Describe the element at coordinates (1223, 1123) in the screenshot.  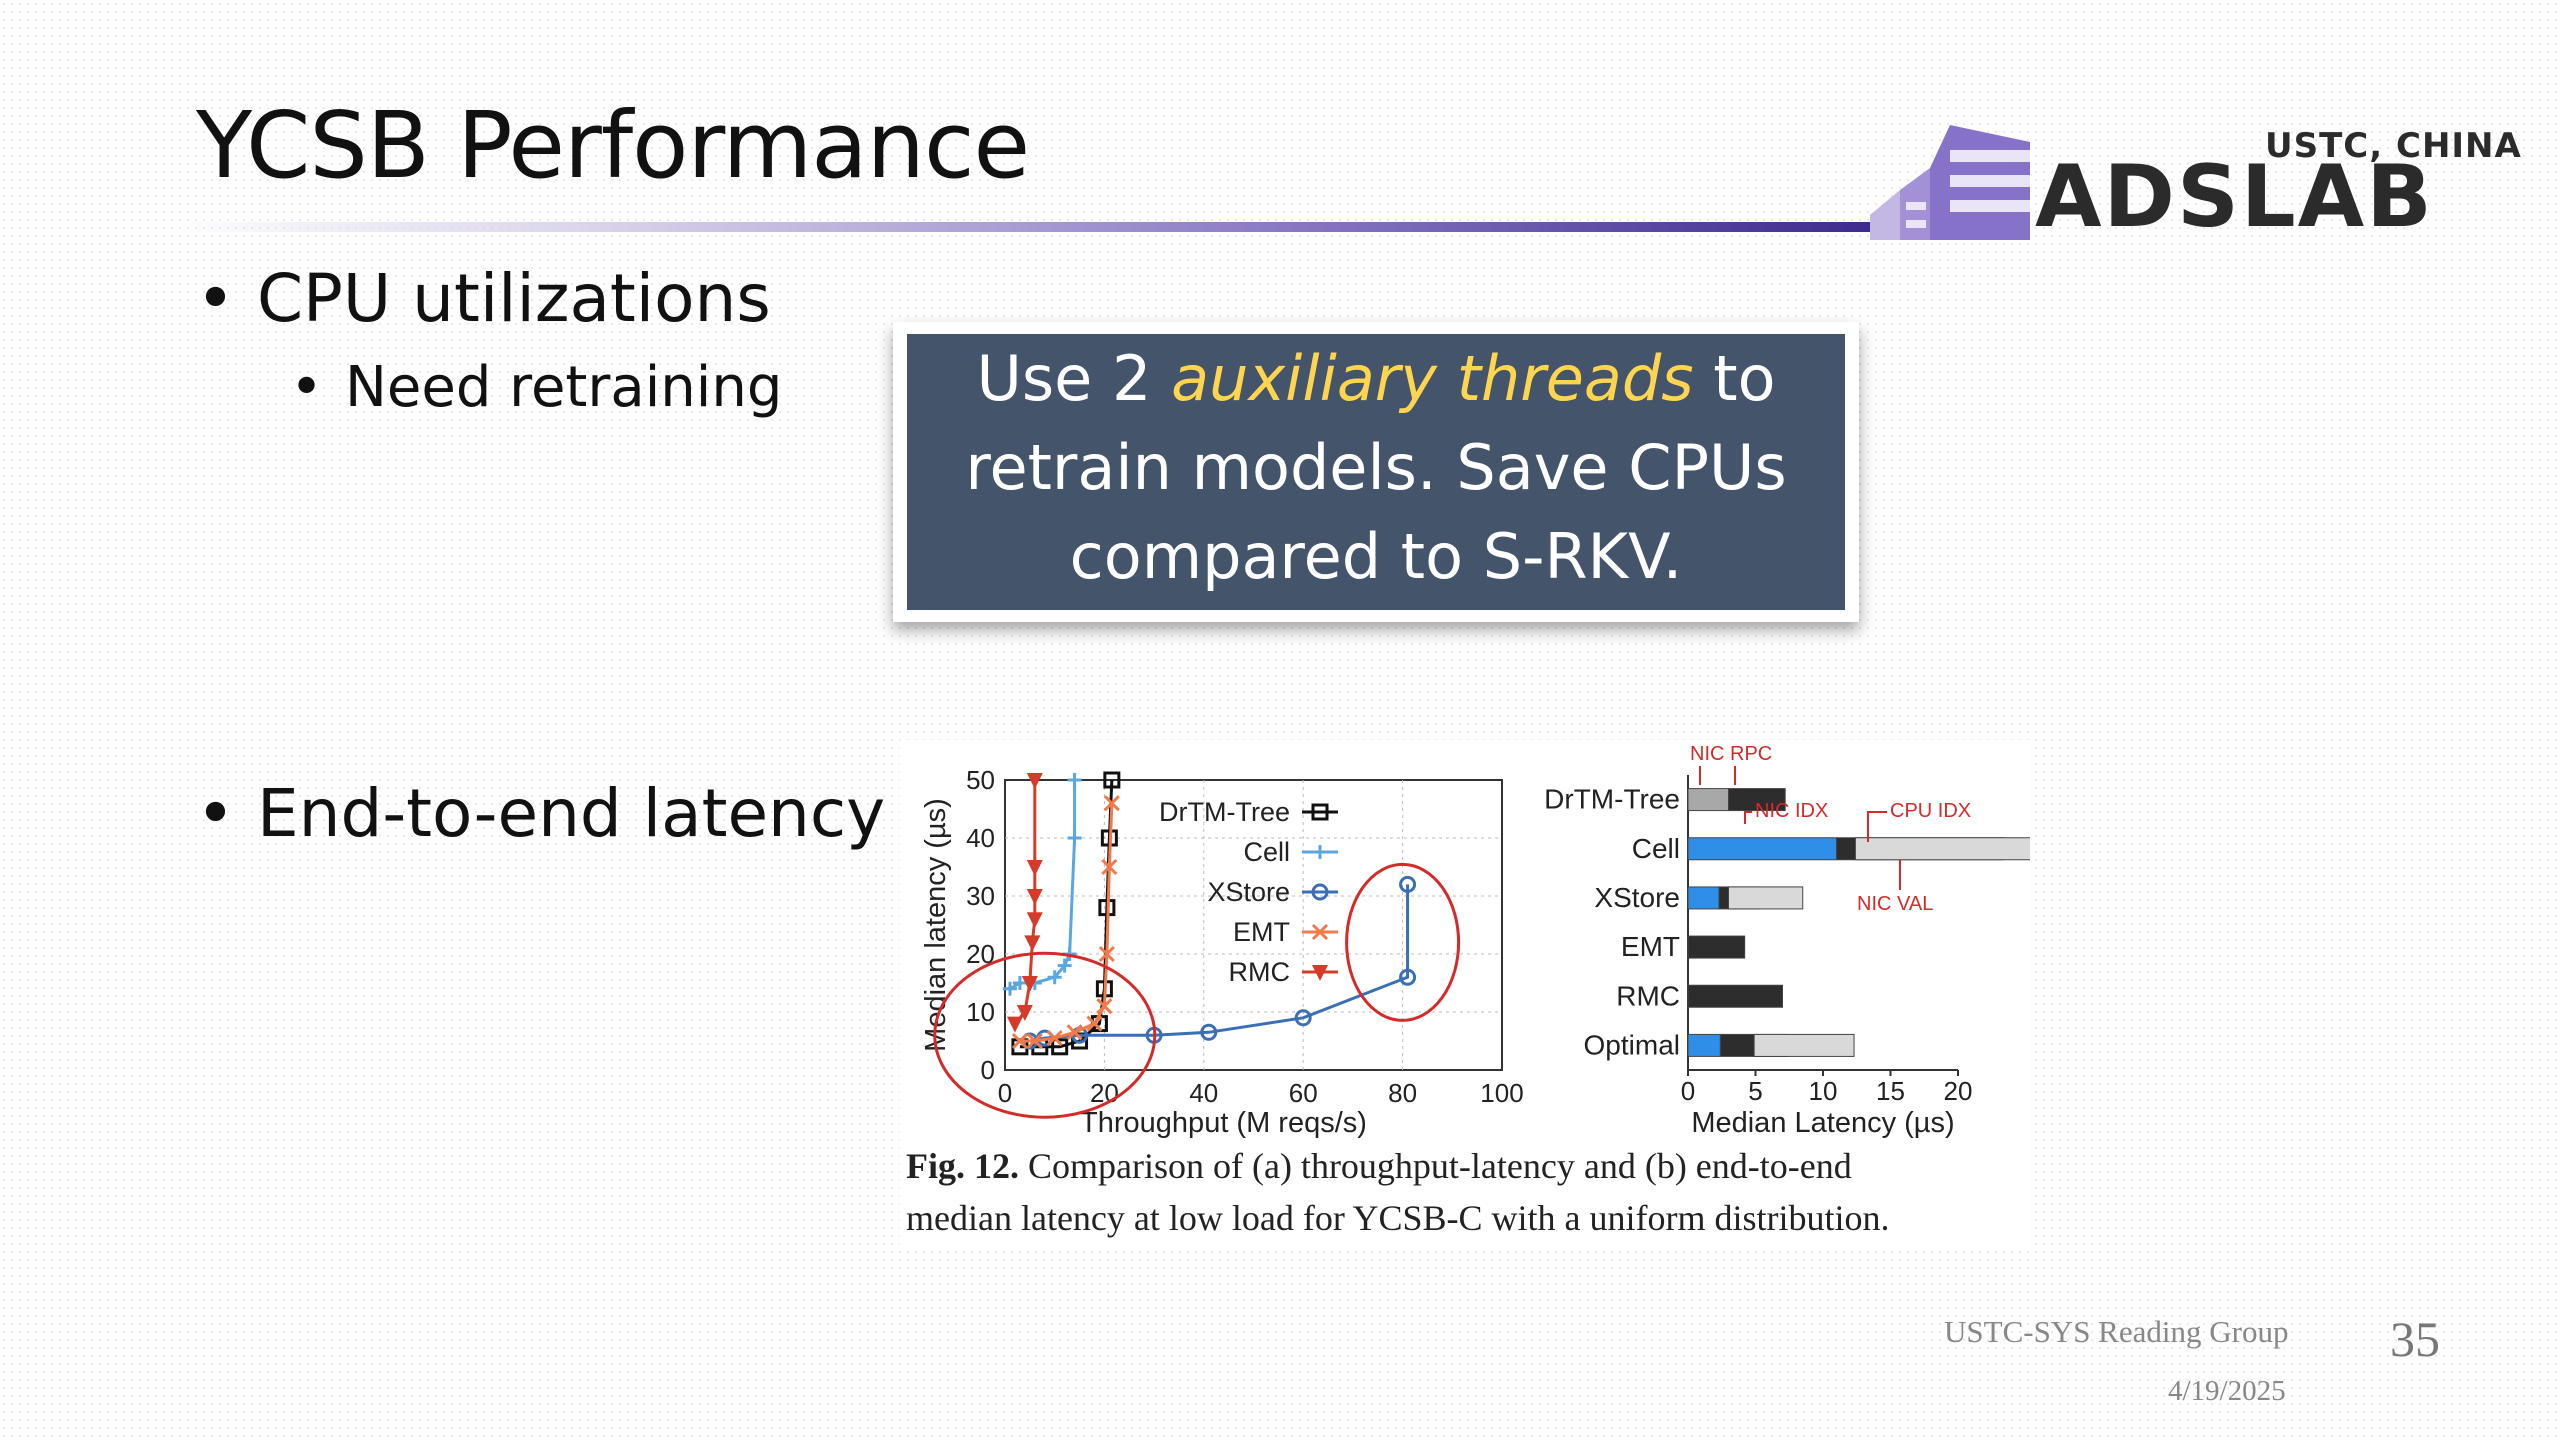
I see `chart-a-xlabel: Throughput (M reqs/s)` at that location.